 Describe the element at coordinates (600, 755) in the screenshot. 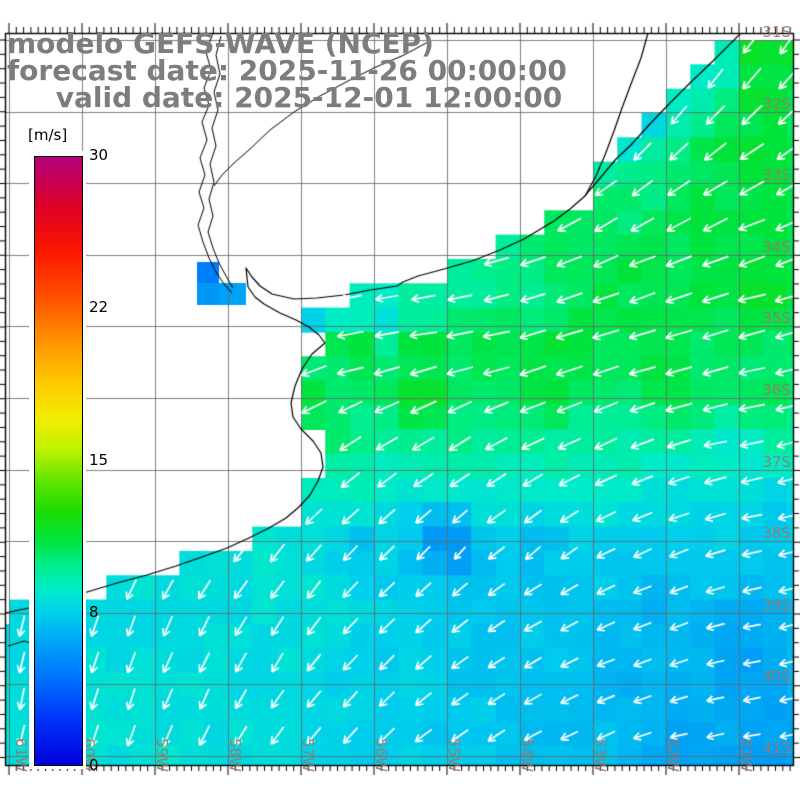

I see `lon-label-53W: 53W` at that location.